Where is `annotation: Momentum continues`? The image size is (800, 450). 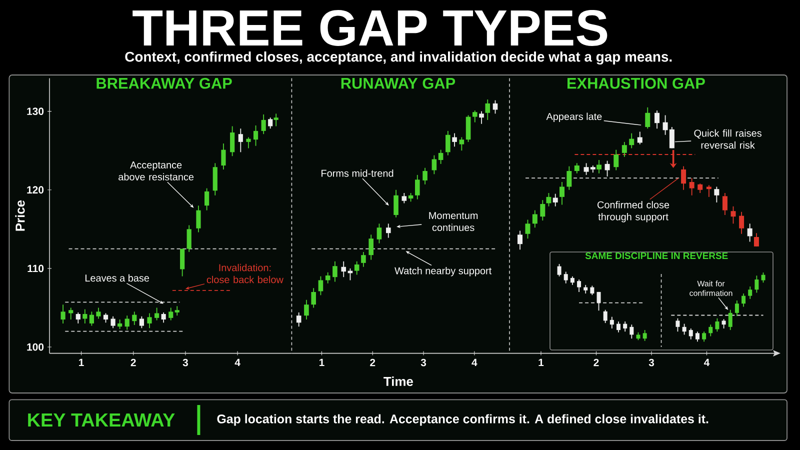 annotation: Momentum continues is located at coordinates (453, 222).